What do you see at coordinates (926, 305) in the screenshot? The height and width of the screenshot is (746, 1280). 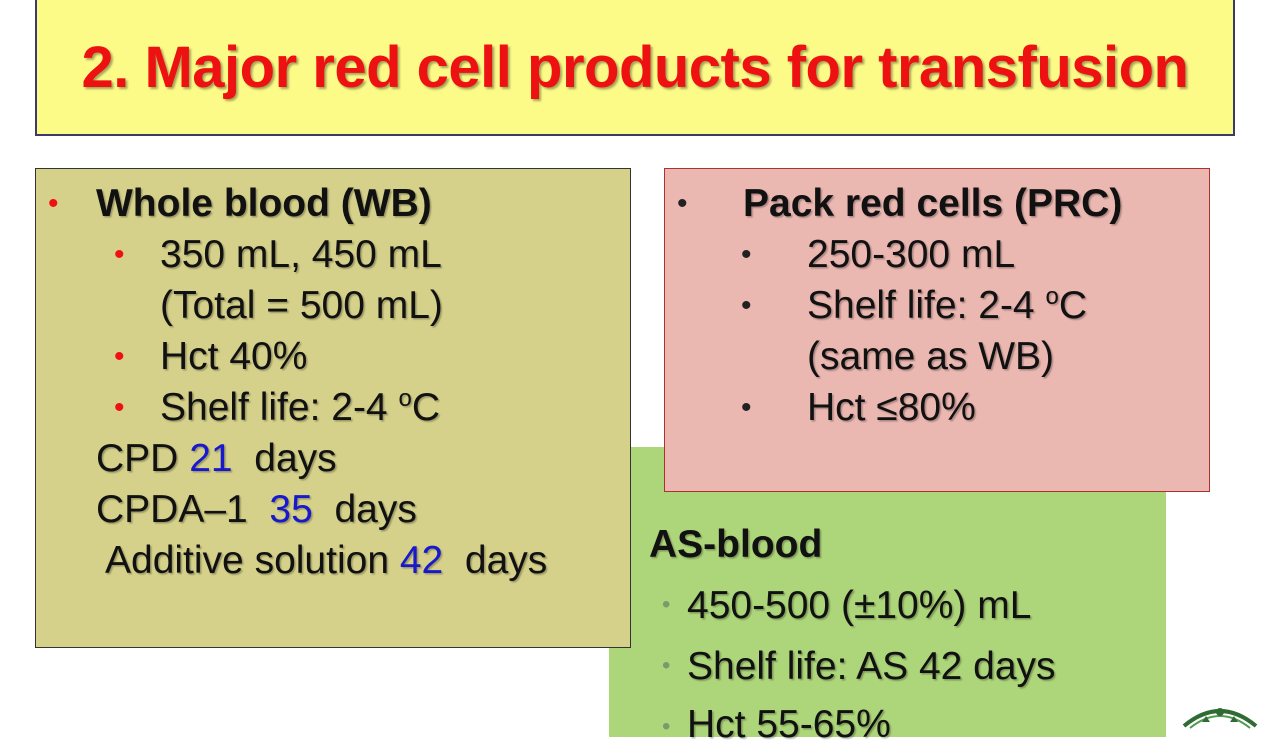 I see `prc-shelf-life-text: Shelf life: 2-4` at bounding box center [926, 305].